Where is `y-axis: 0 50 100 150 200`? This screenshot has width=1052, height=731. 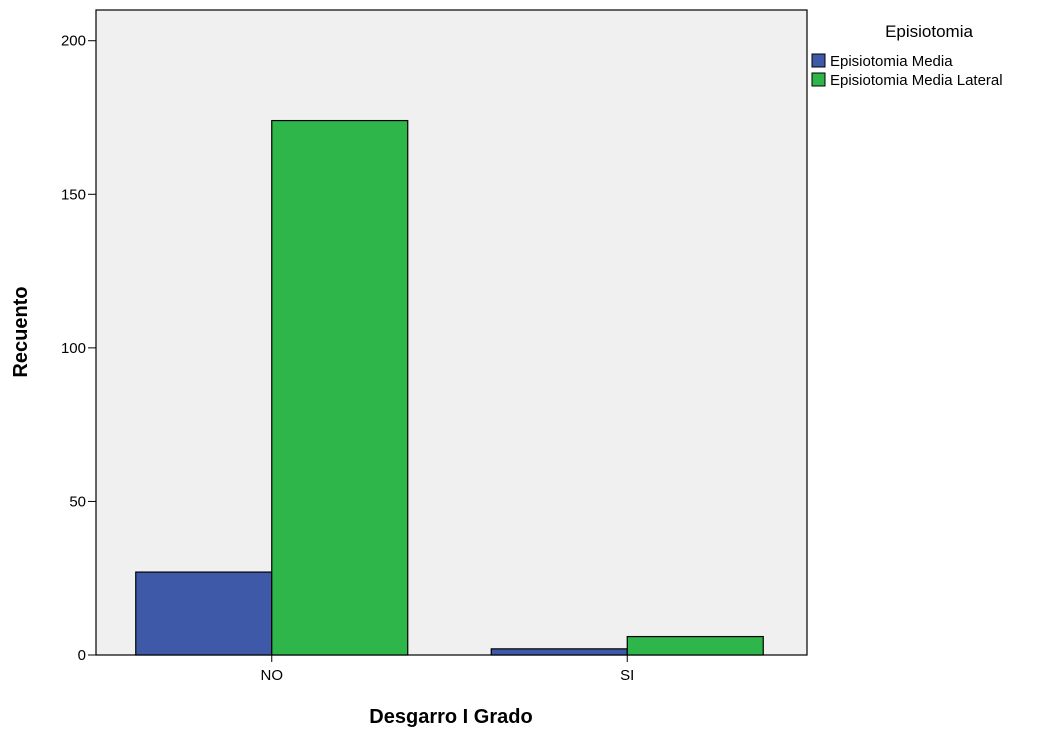 y-axis: 0 50 100 150 200 is located at coordinates (78, 348).